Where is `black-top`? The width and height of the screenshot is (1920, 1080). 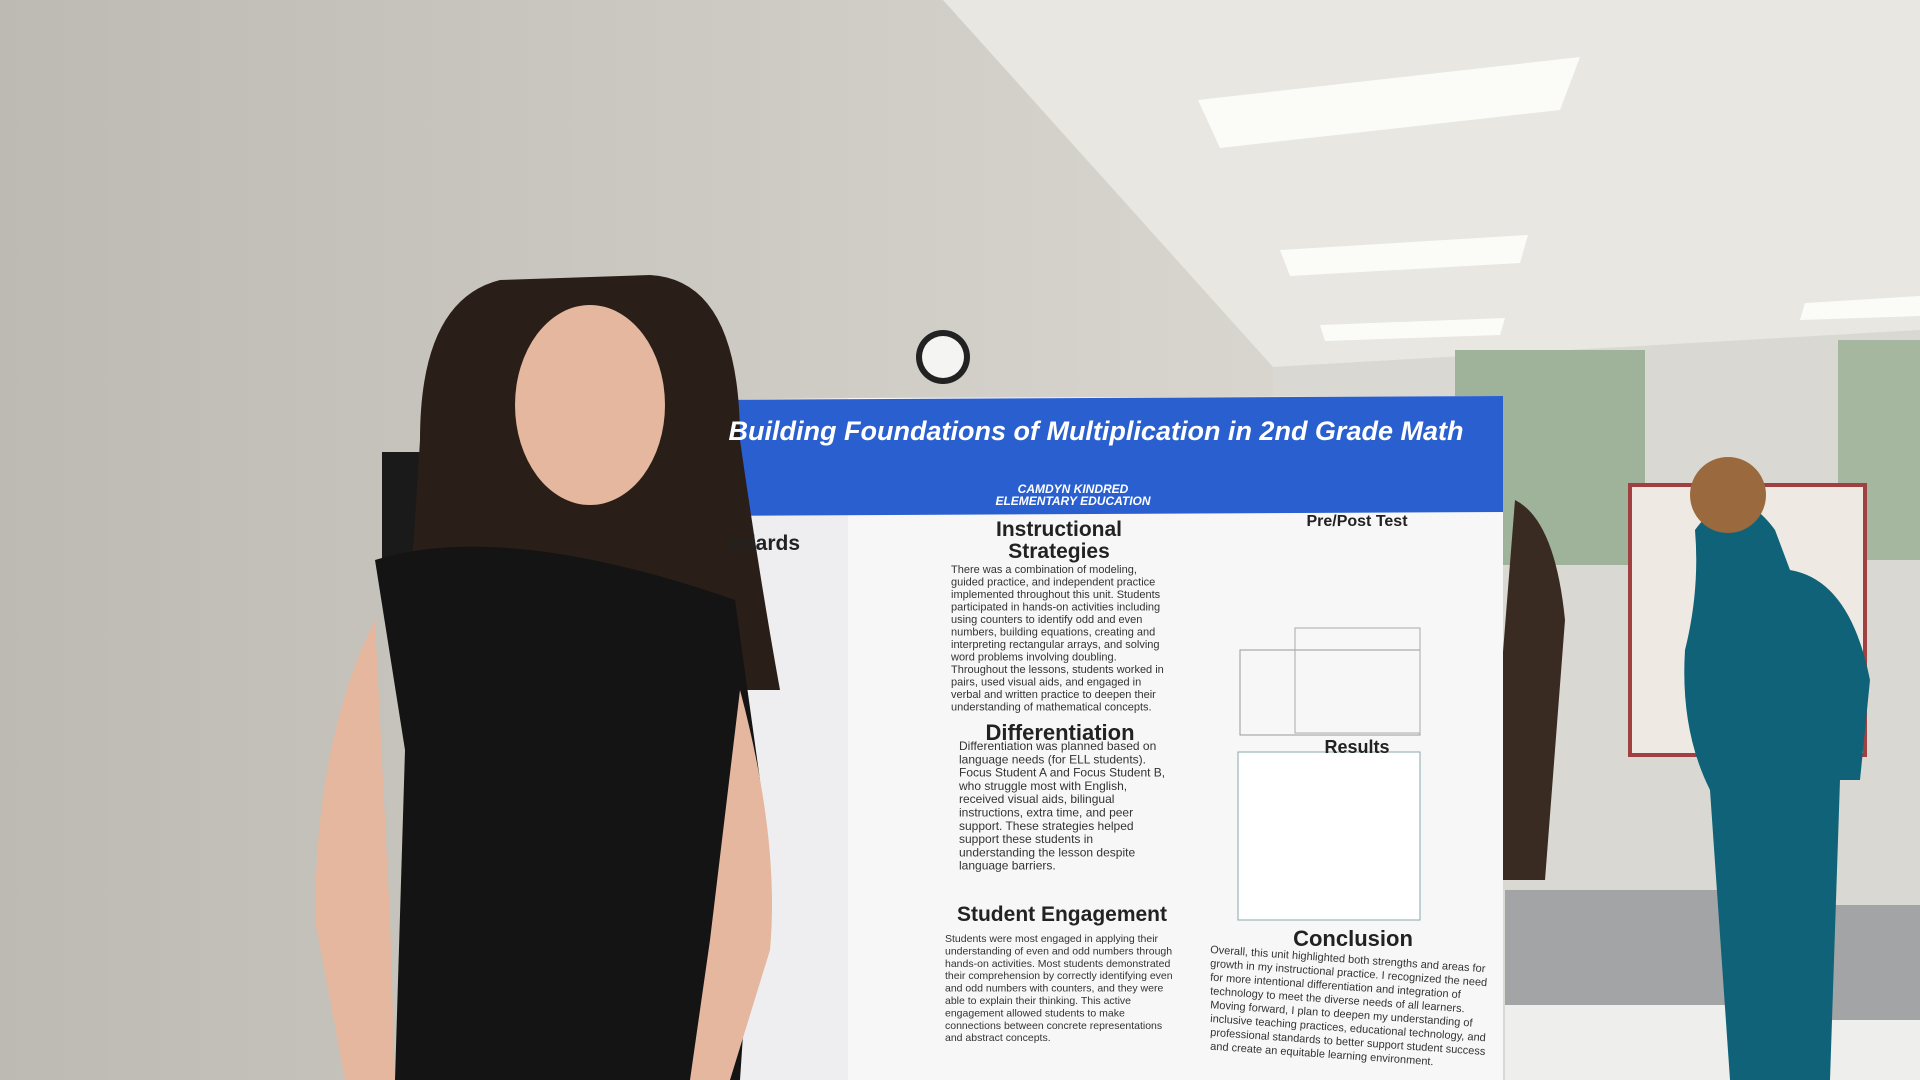
black-top is located at coordinates (567, 813).